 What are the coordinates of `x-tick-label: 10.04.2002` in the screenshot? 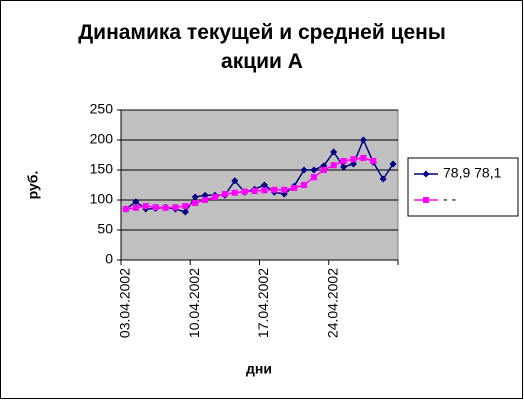 It's located at (194, 303).